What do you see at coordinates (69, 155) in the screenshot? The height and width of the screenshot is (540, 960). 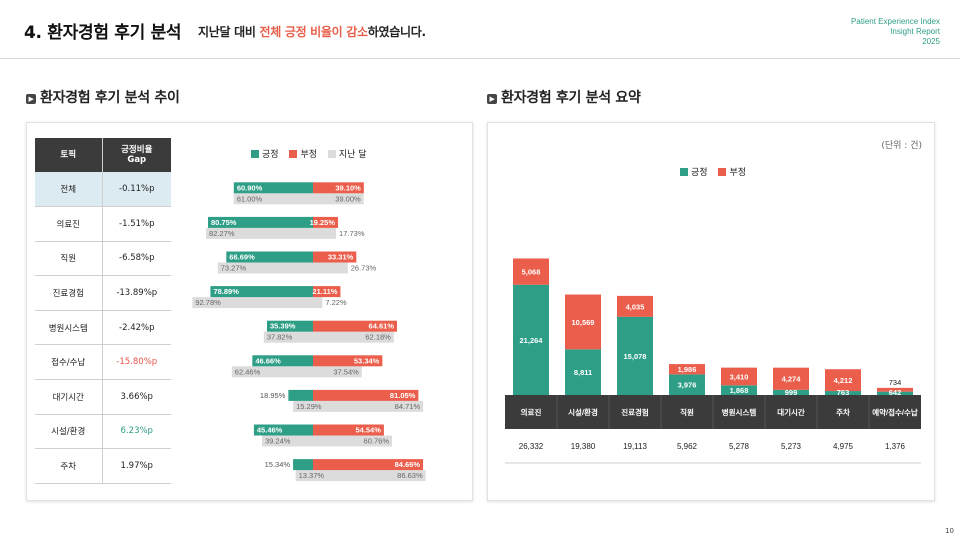 I see `col-topic-header: 토픽` at bounding box center [69, 155].